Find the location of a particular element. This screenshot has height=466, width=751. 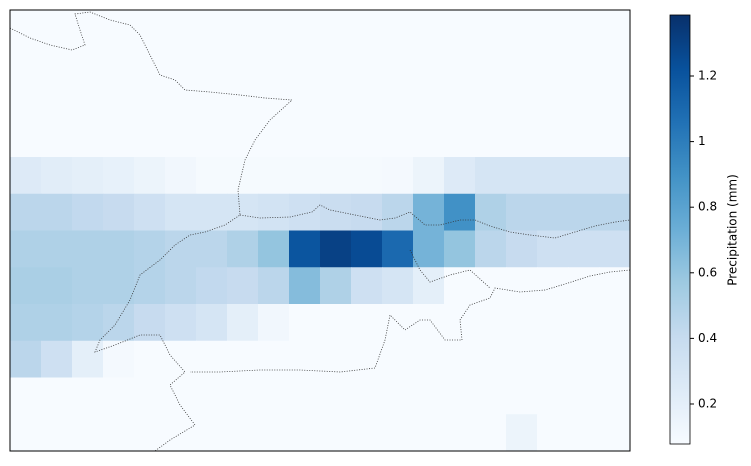

colorbar is located at coordinates (680, 229).